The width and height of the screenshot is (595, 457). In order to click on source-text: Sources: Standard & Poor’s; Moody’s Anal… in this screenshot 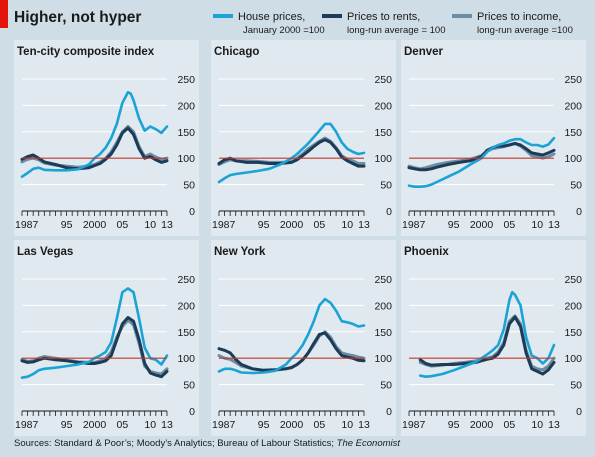, I will do `click(175, 443)`.